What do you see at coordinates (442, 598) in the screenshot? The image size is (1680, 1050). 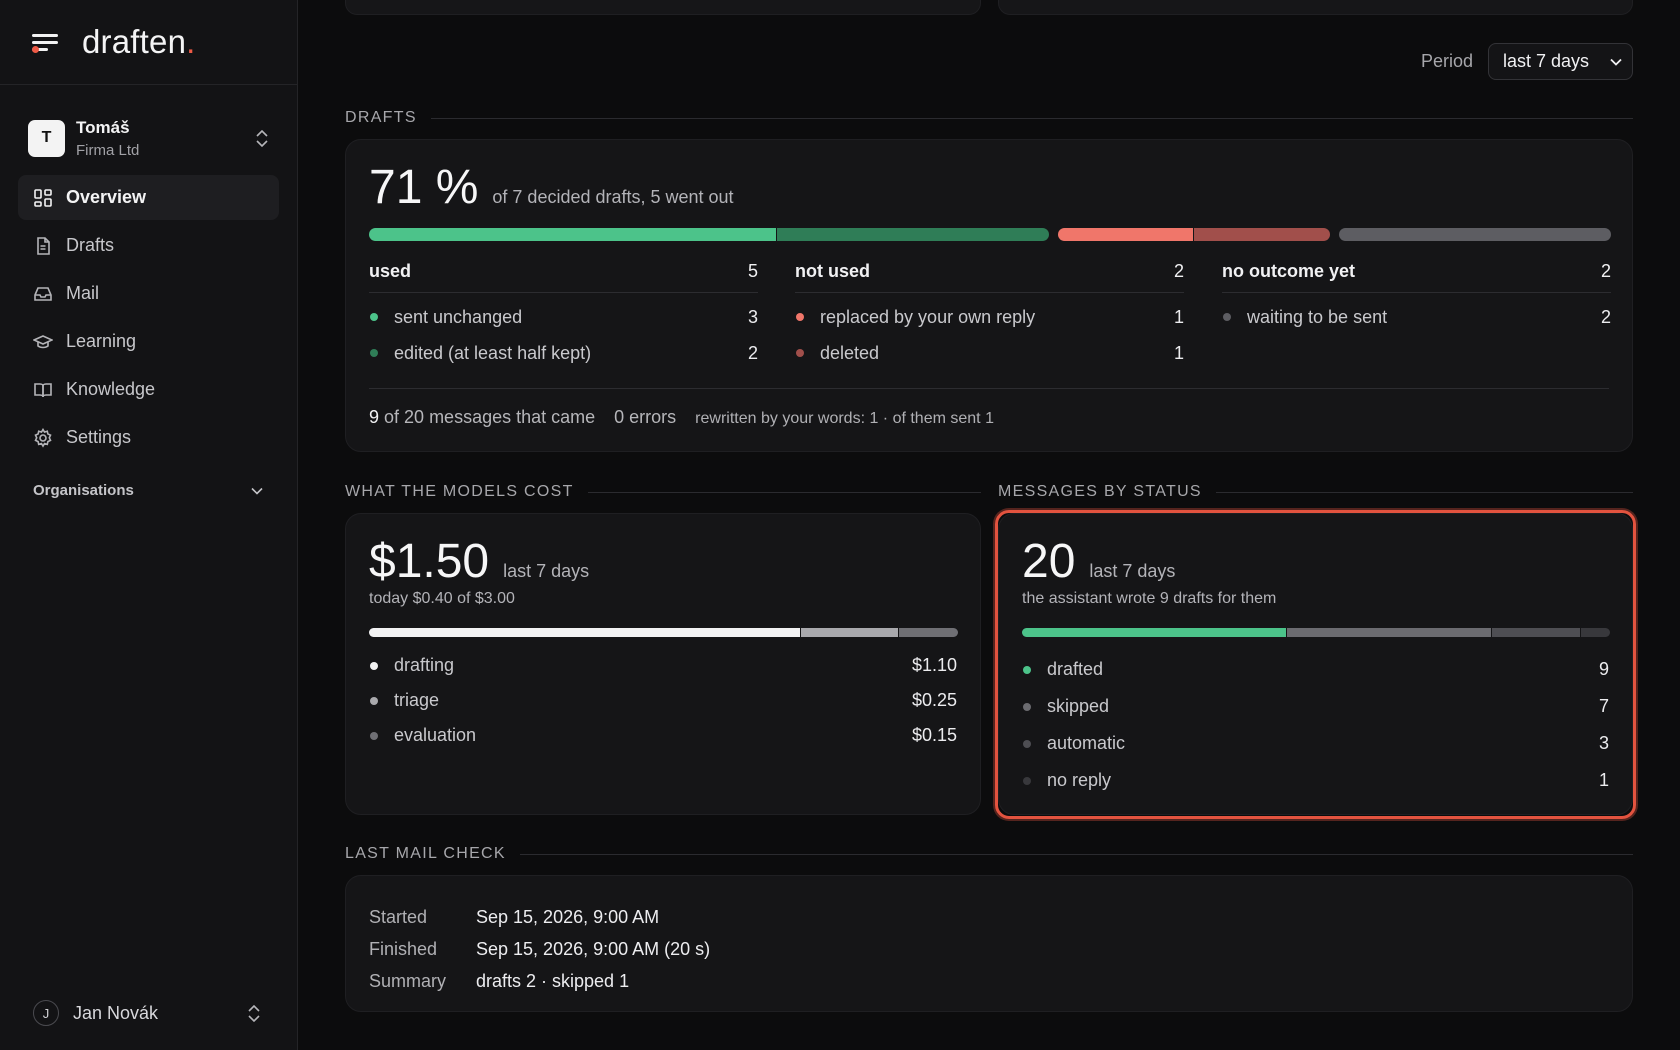 I see `cost-today: today $0.40 of $3.00` at bounding box center [442, 598].